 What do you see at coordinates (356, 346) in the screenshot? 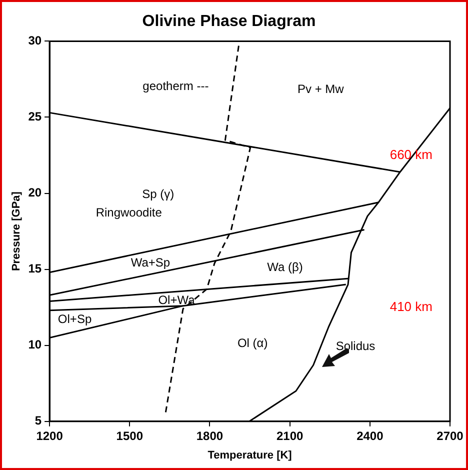
I see `annotation: Solidus` at bounding box center [356, 346].